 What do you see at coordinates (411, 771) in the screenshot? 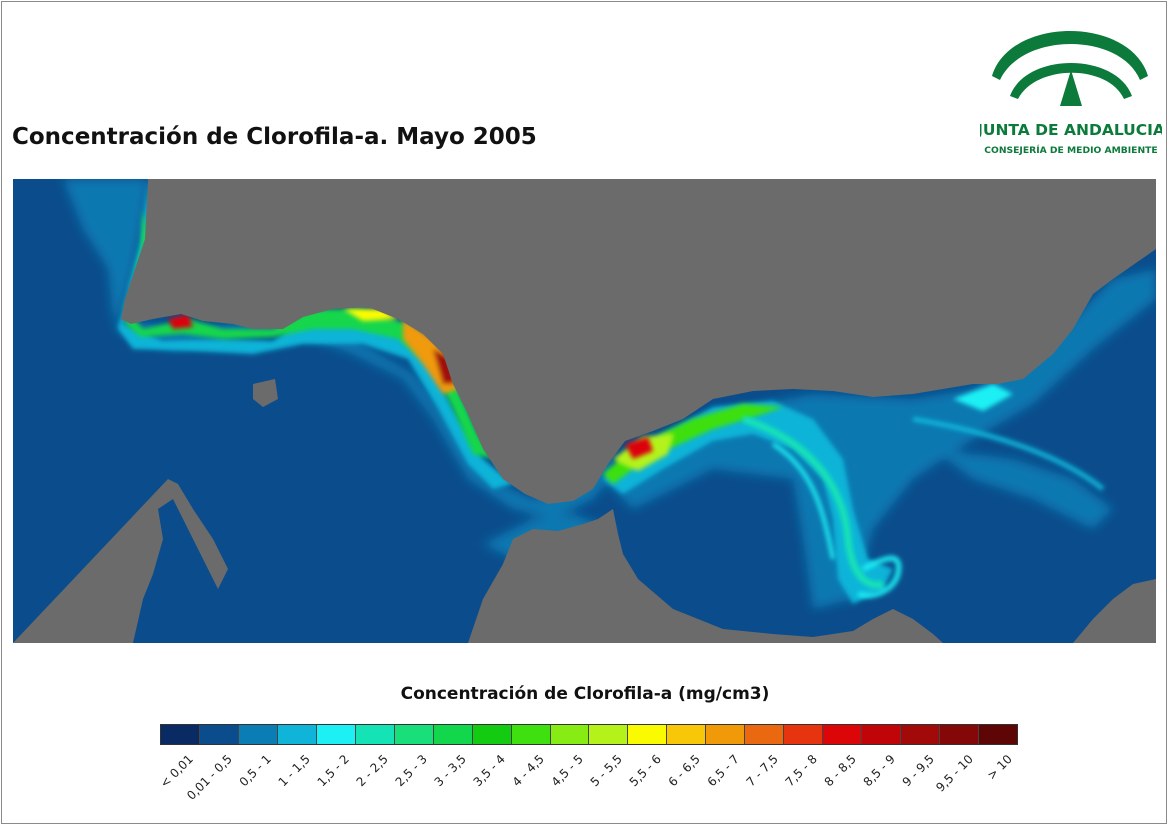
I see `legend-label: 2,5 - 3` at bounding box center [411, 771].